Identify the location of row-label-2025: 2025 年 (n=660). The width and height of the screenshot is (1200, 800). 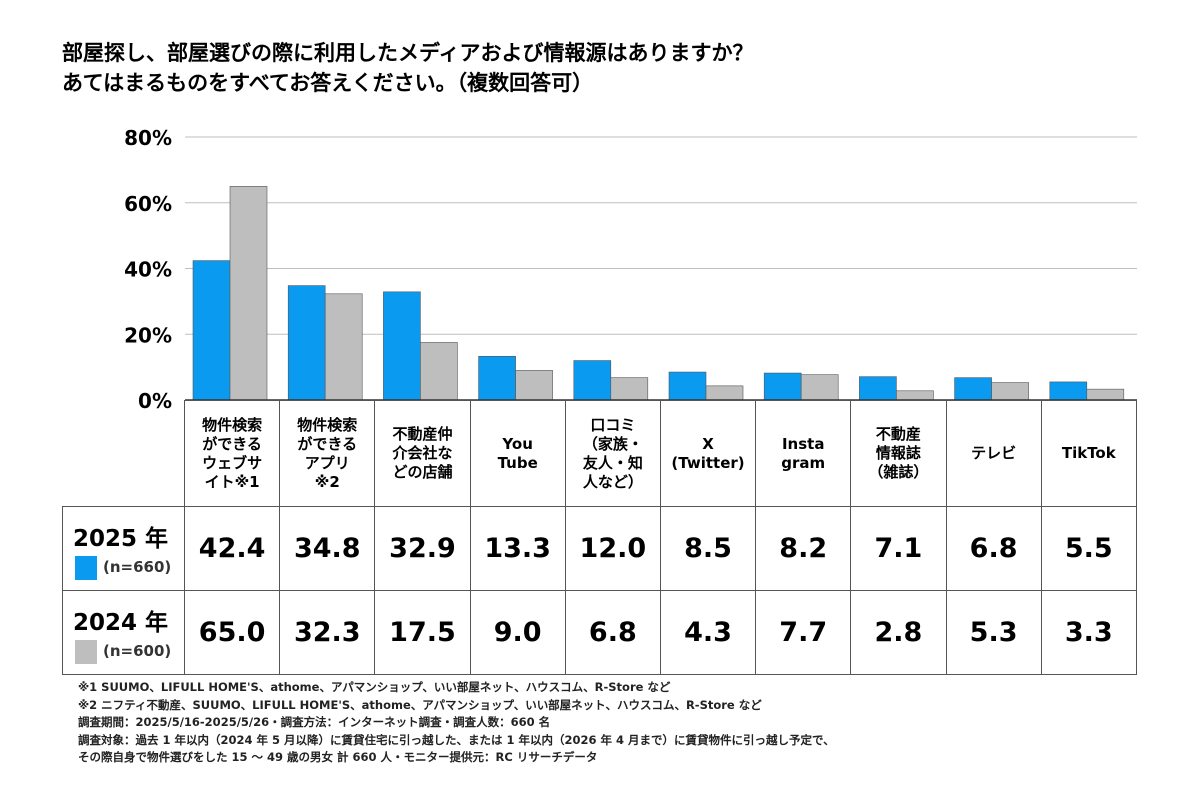
(123, 548).